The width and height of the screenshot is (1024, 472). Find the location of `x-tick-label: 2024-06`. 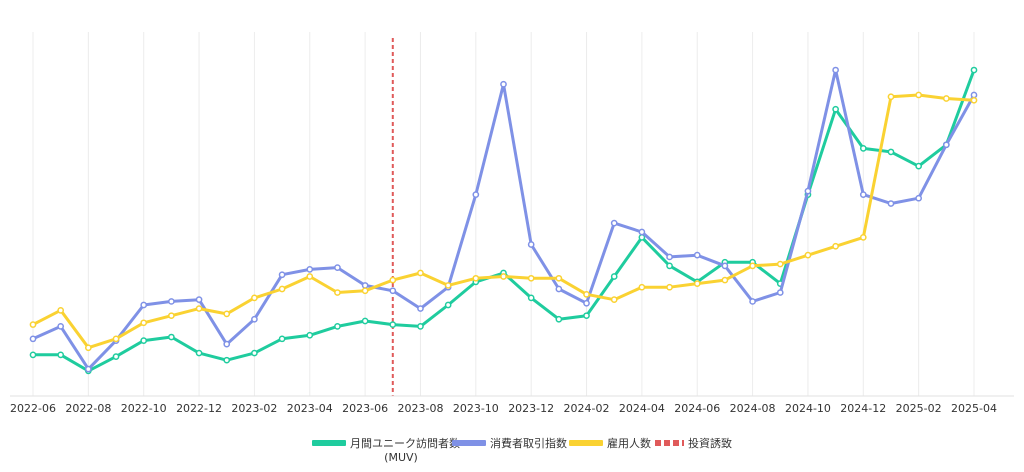

x-tick-label: 2024-06 is located at coordinates (697, 408).